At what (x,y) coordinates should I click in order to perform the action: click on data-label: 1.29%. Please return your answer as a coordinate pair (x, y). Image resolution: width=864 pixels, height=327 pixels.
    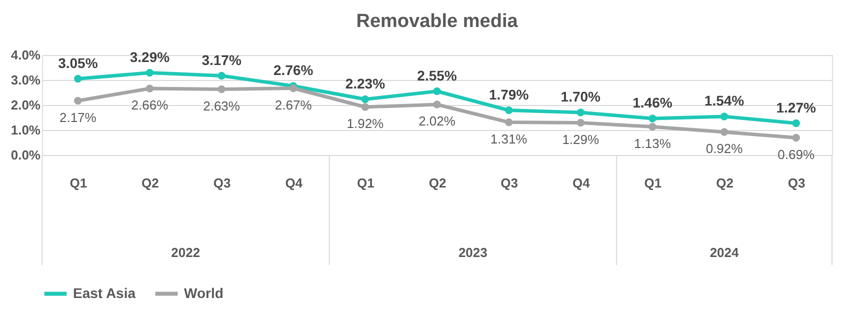
    Looking at the image, I should click on (581, 139).